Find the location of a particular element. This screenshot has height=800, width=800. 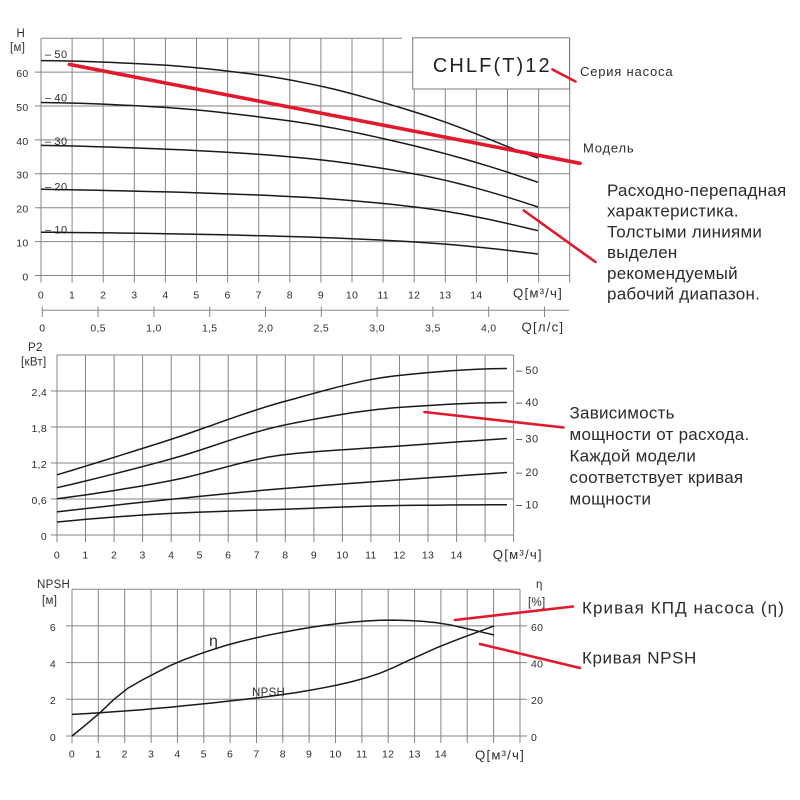

svg-text: выделен is located at coordinates (642, 252).